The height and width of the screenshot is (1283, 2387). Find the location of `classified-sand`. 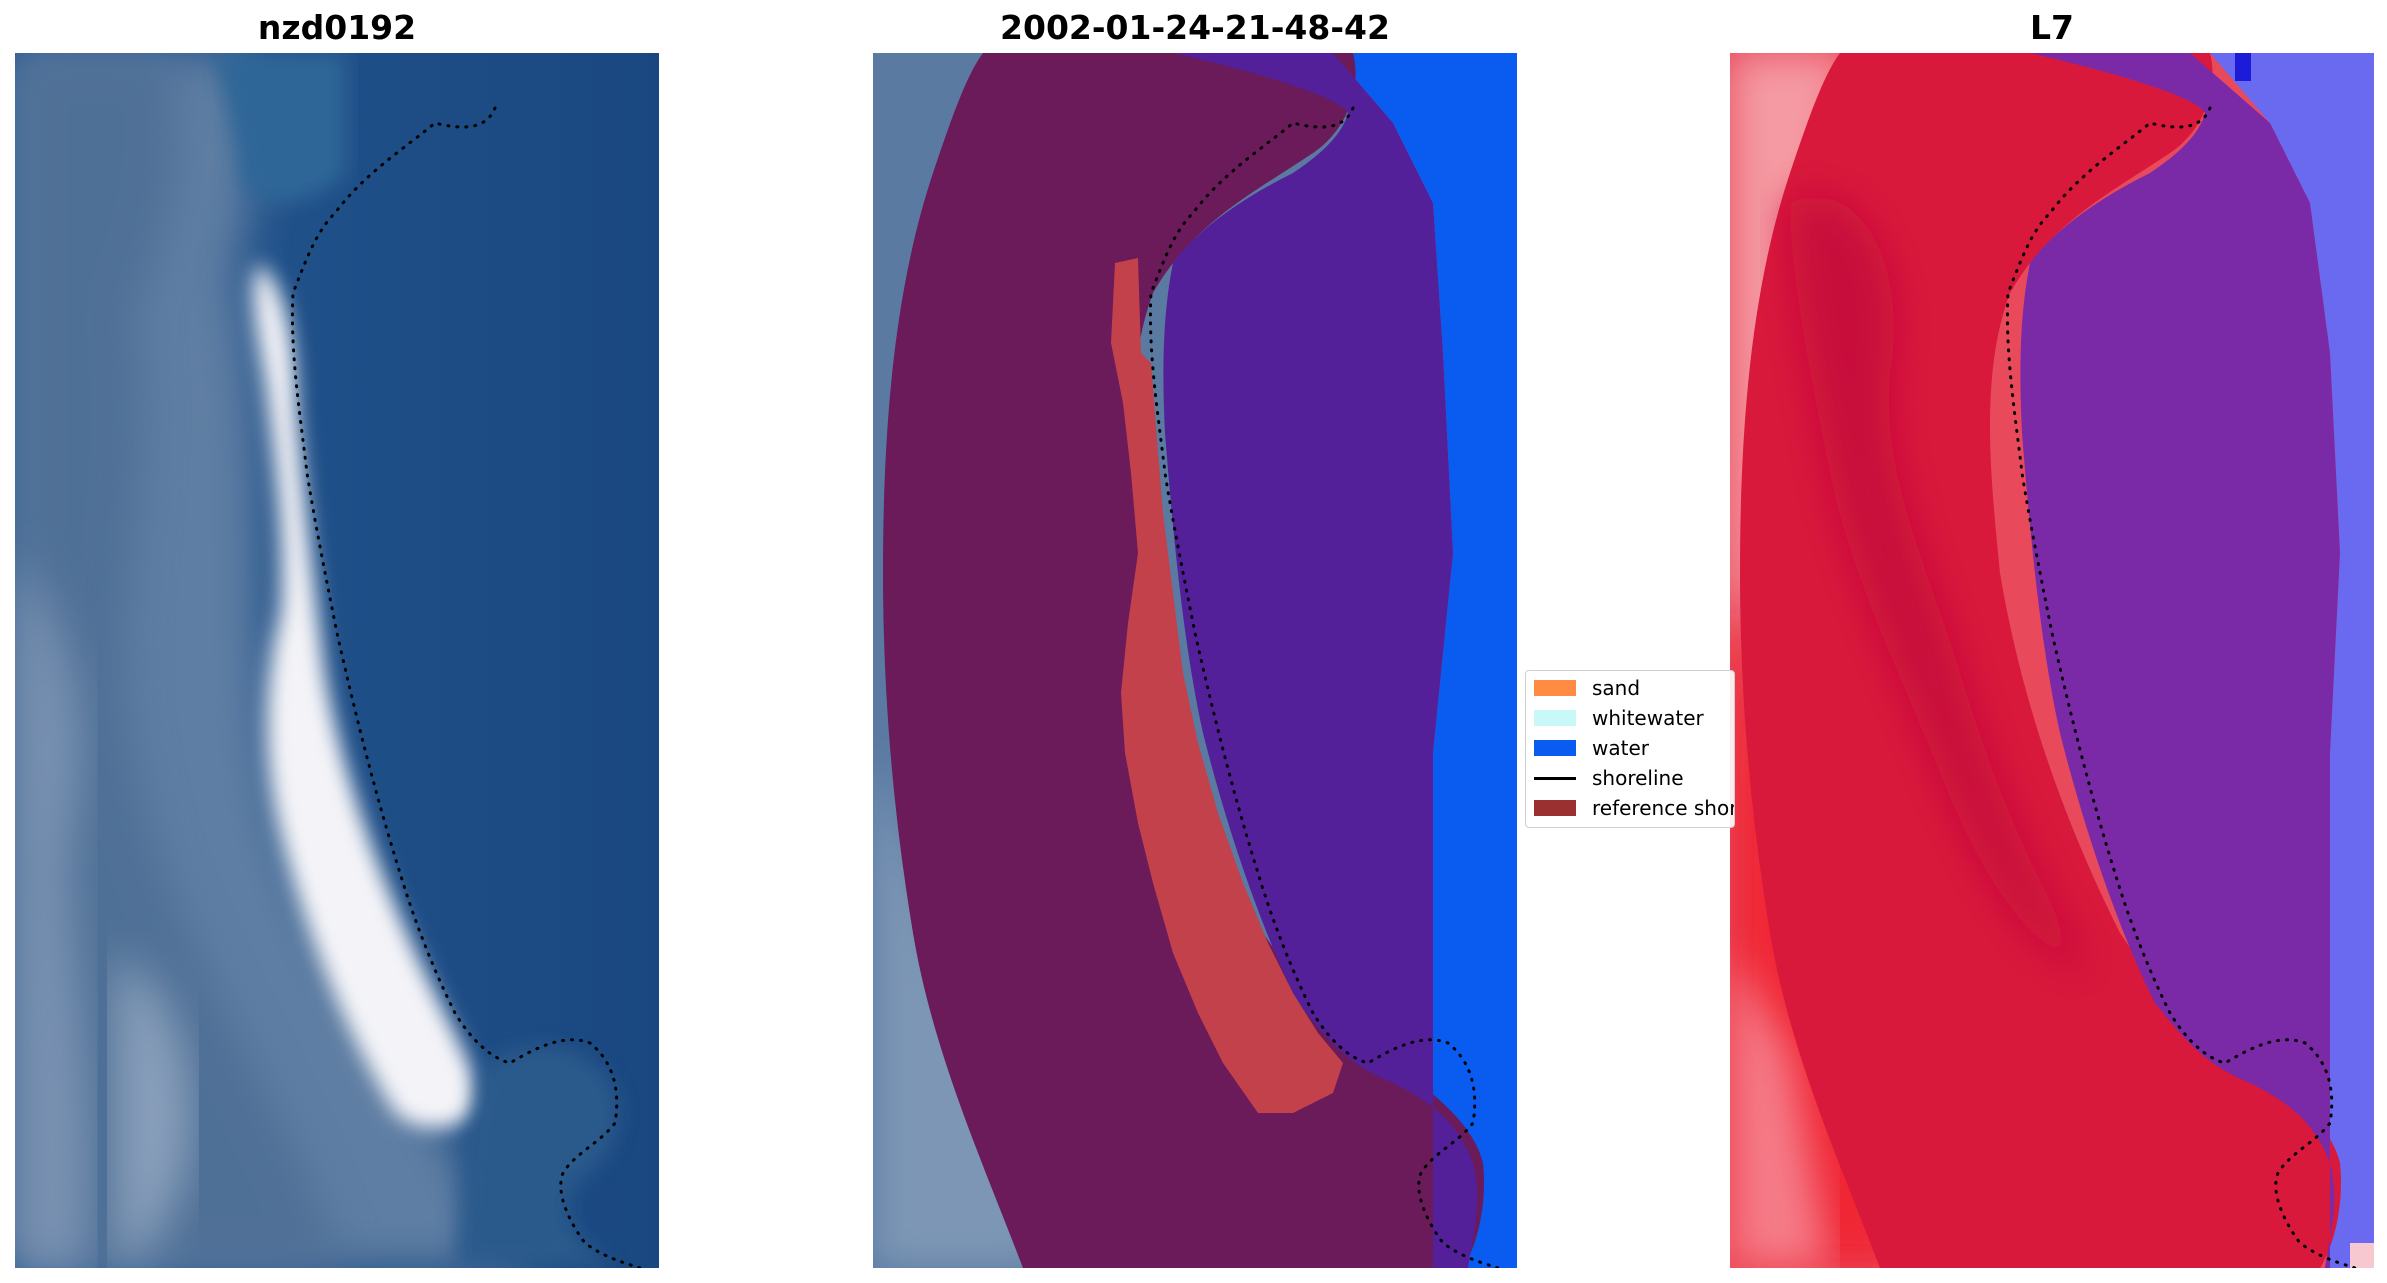

classified-sand is located at coordinates (1227, 685).